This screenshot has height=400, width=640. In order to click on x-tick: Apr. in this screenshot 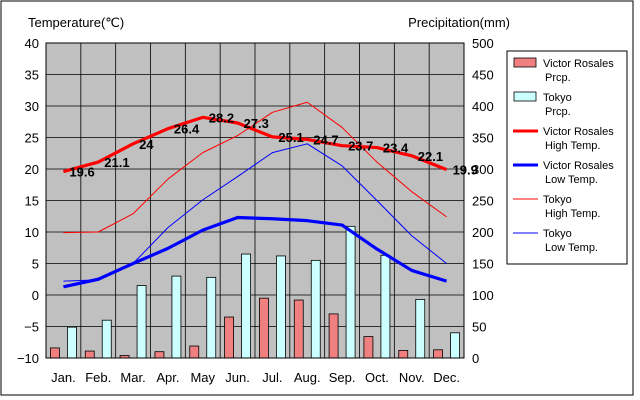, I will do `click(167, 377)`.